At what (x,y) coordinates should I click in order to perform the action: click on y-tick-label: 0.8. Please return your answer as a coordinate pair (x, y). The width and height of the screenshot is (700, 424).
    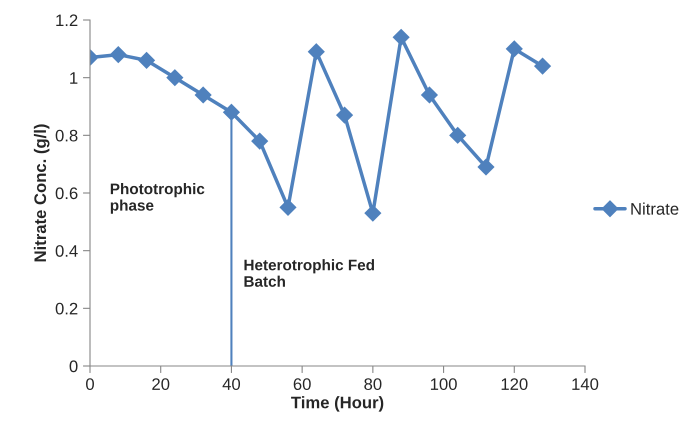
    Looking at the image, I should click on (67, 136).